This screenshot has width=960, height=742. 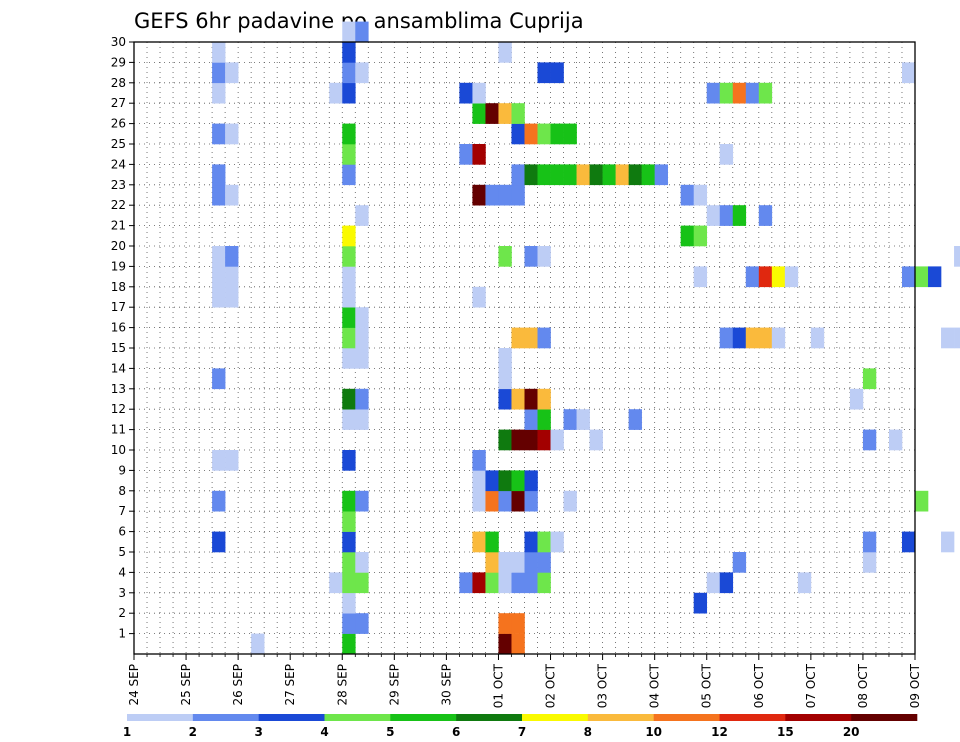 What do you see at coordinates (118, 164) in the screenshot?
I see `y-tick-label: 24` at bounding box center [118, 164].